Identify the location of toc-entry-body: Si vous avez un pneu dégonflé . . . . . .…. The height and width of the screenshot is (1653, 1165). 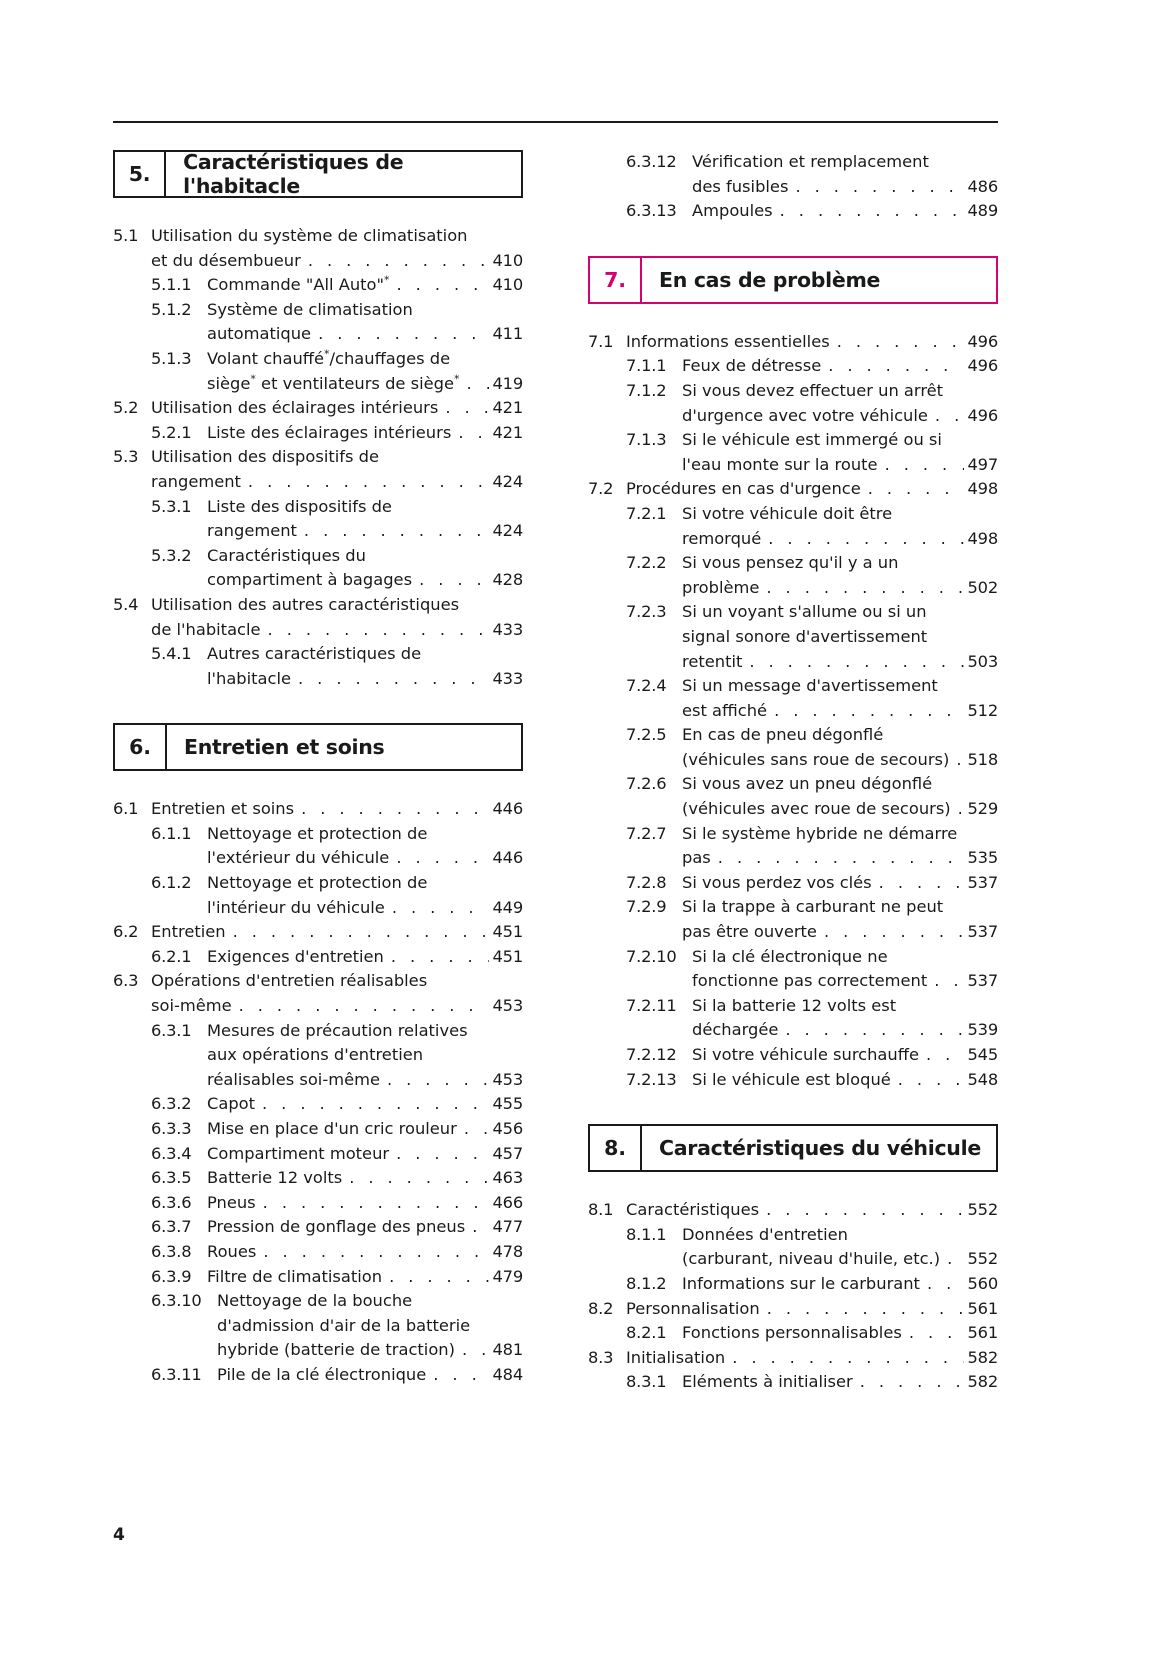
(840, 796).